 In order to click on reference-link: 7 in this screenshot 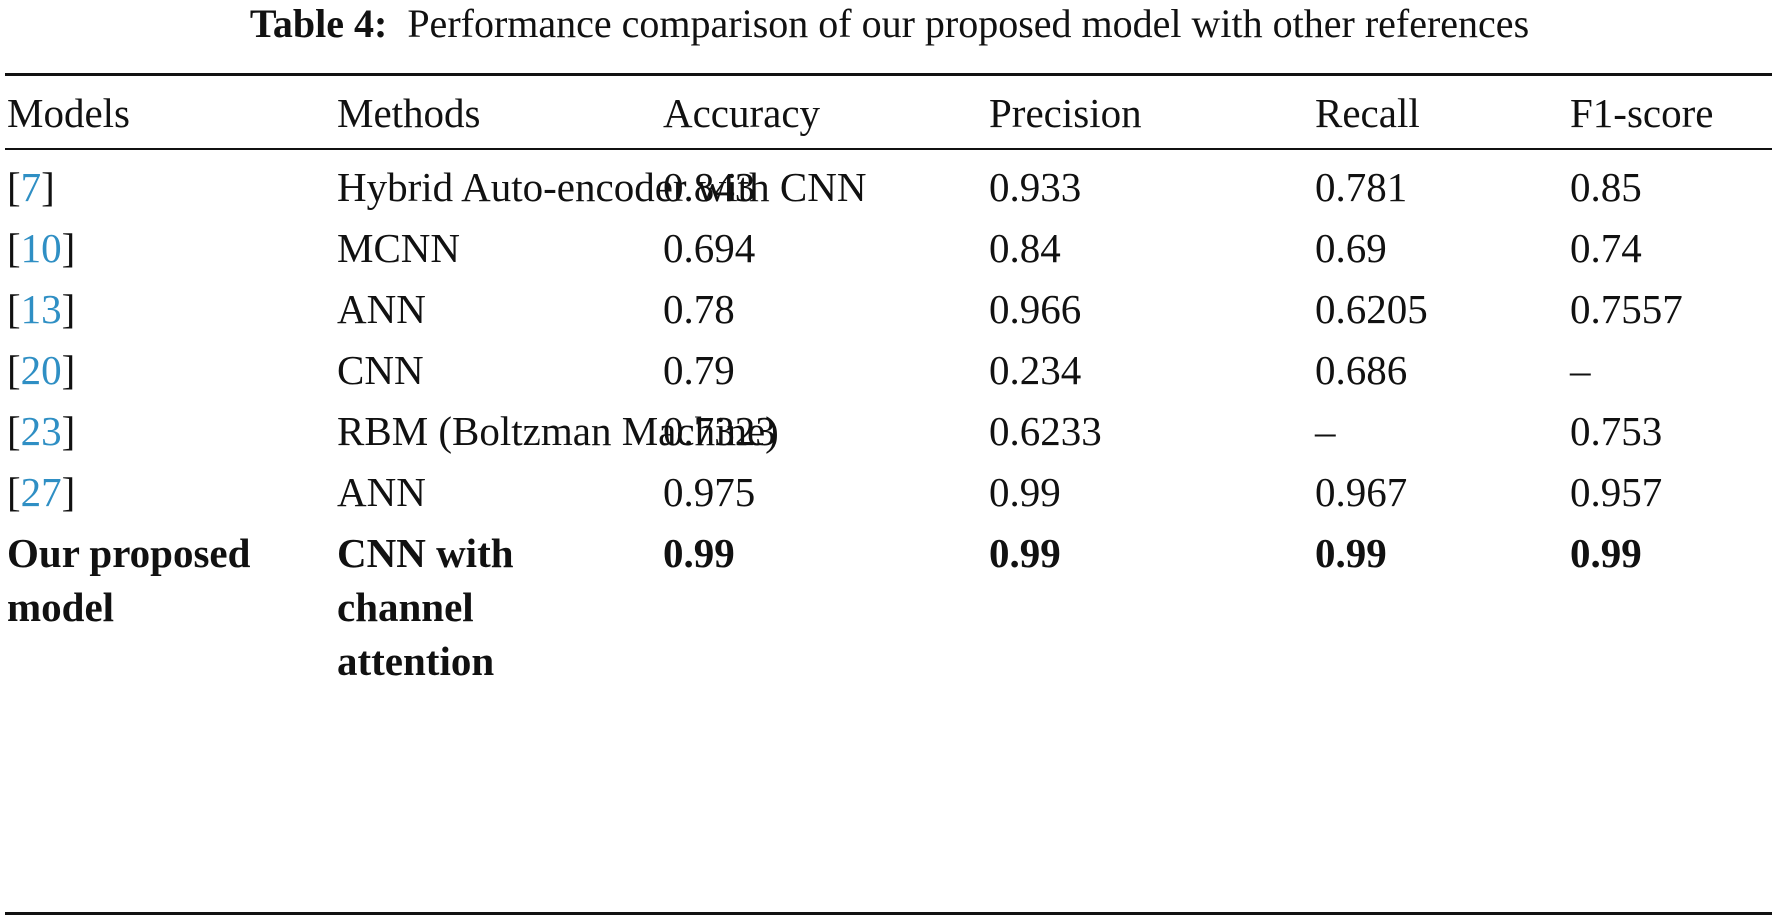, I will do `click(31, 187)`.